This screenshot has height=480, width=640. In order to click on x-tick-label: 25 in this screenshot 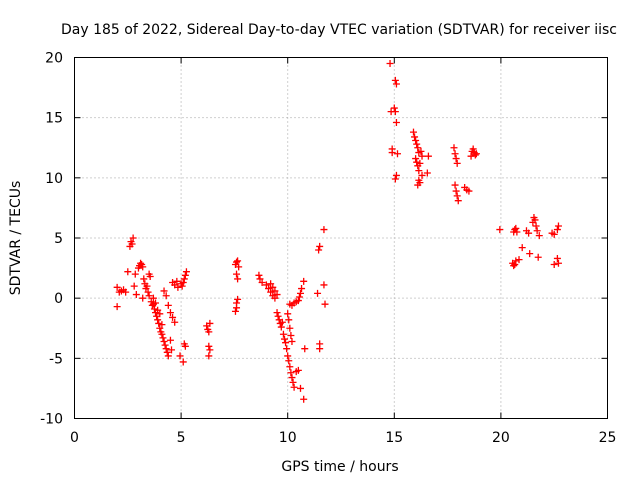, I will do `click(608, 438)`.